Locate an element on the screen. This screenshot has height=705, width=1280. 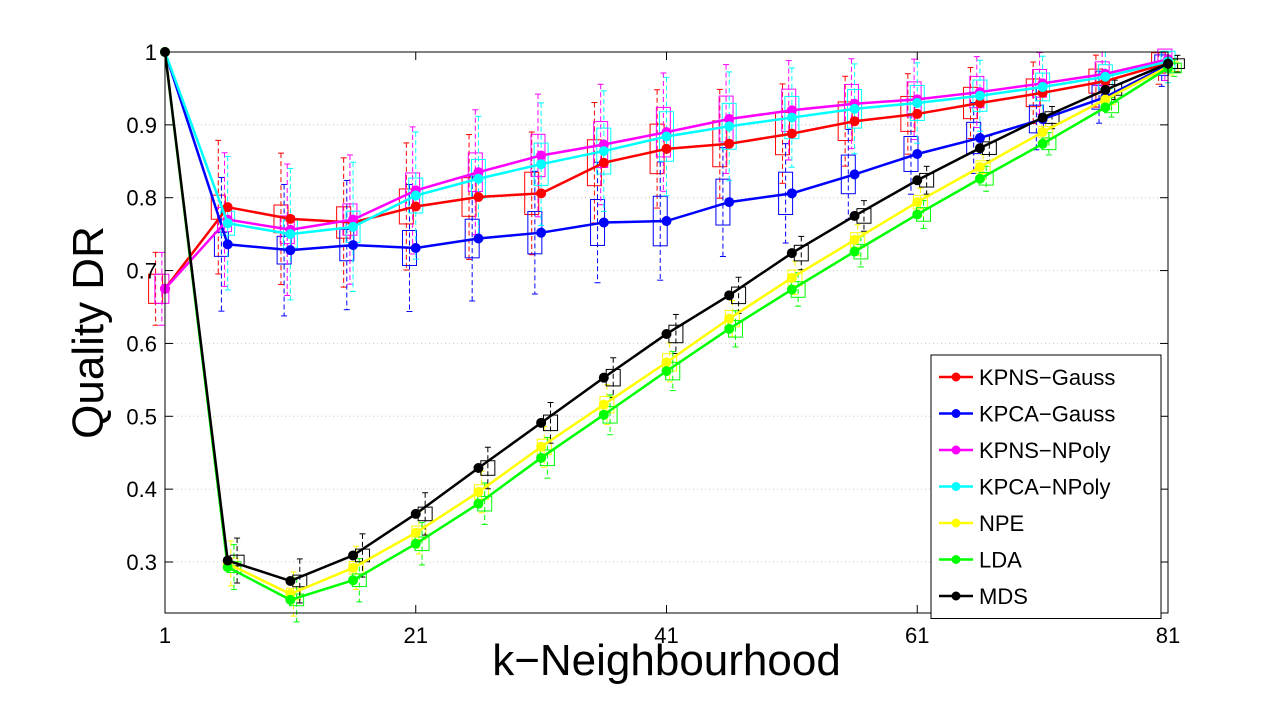
y-tick-label: 0.6 is located at coordinates (141, 343).